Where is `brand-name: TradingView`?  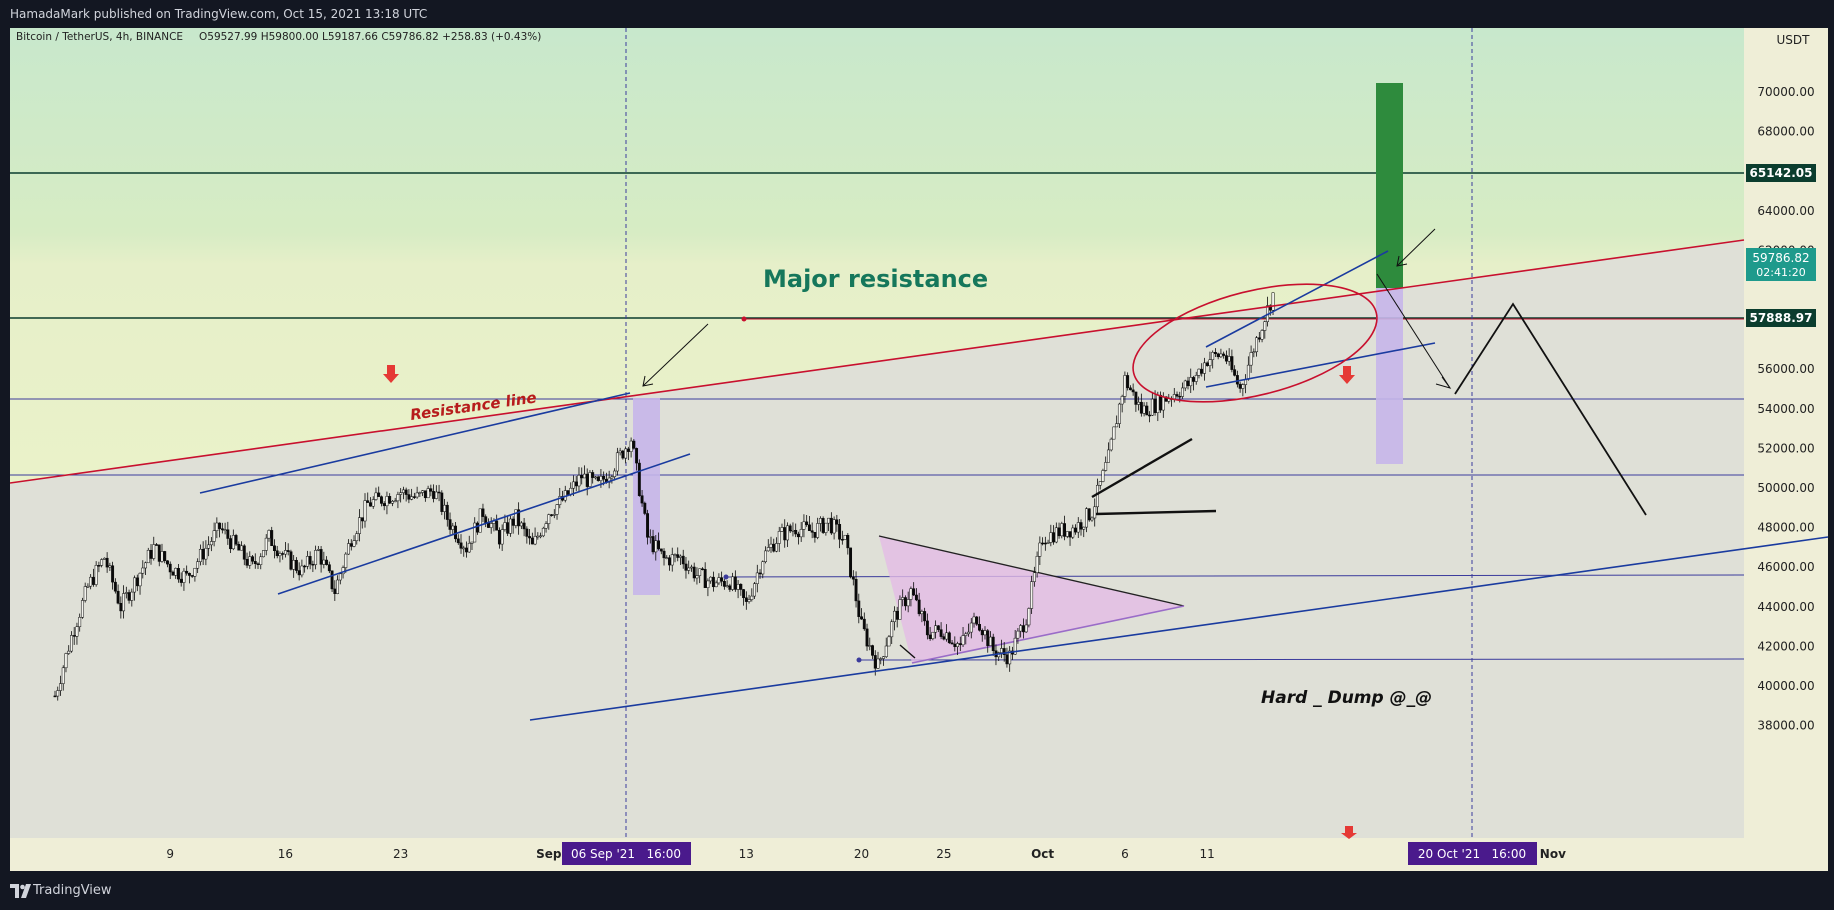 brand-name: TradingView is located at coordinates (72, 890).